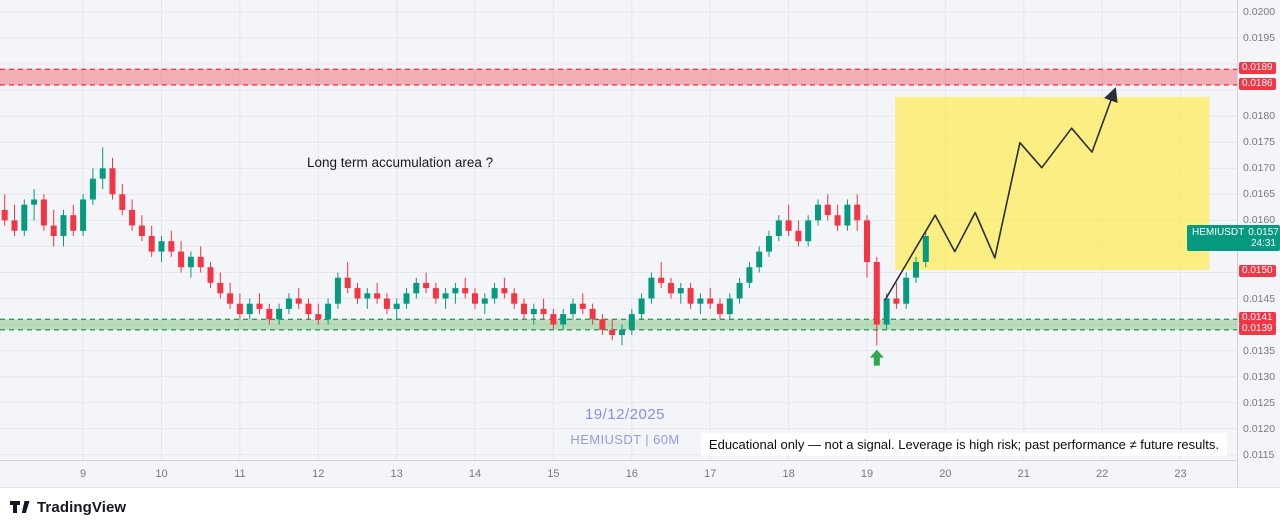  What do you see at coordinates (1263, 243) in the screenshot?
I see `bar-countdown: 24:31` at bounding box center [1263, 243].